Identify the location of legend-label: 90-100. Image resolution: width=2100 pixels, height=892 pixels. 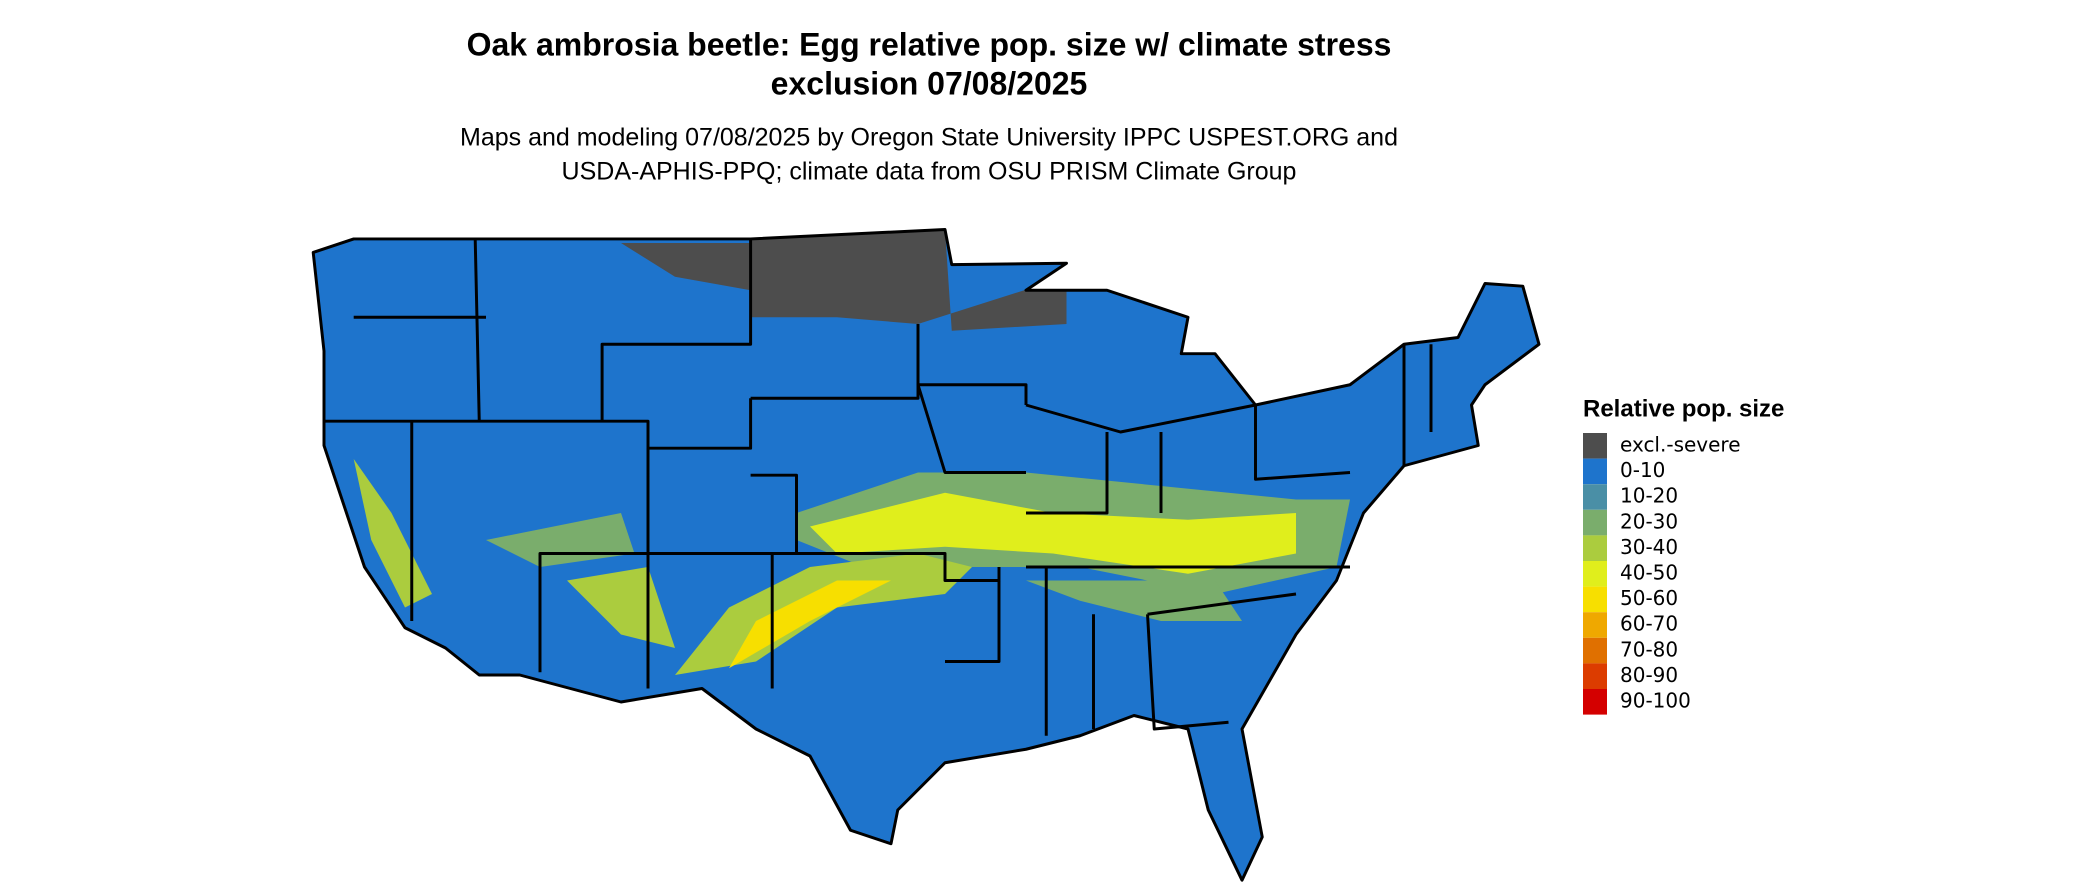
(1655, 701).